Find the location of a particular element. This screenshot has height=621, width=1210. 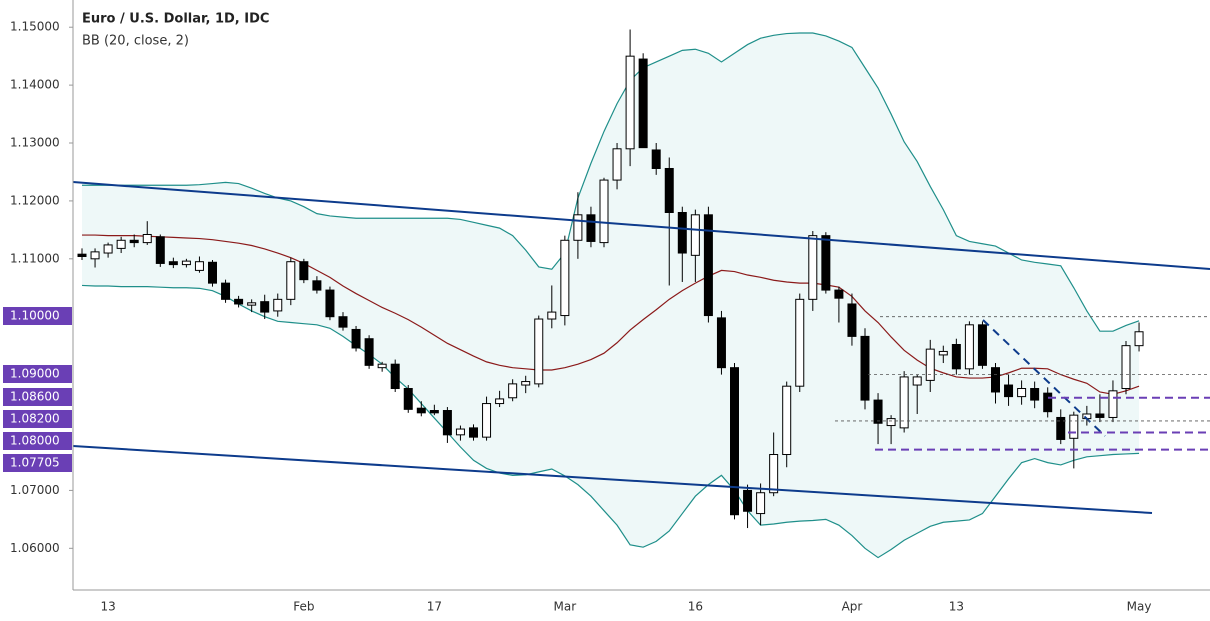

price-level-label: 1.08200 is located at coordinates (35, 419).